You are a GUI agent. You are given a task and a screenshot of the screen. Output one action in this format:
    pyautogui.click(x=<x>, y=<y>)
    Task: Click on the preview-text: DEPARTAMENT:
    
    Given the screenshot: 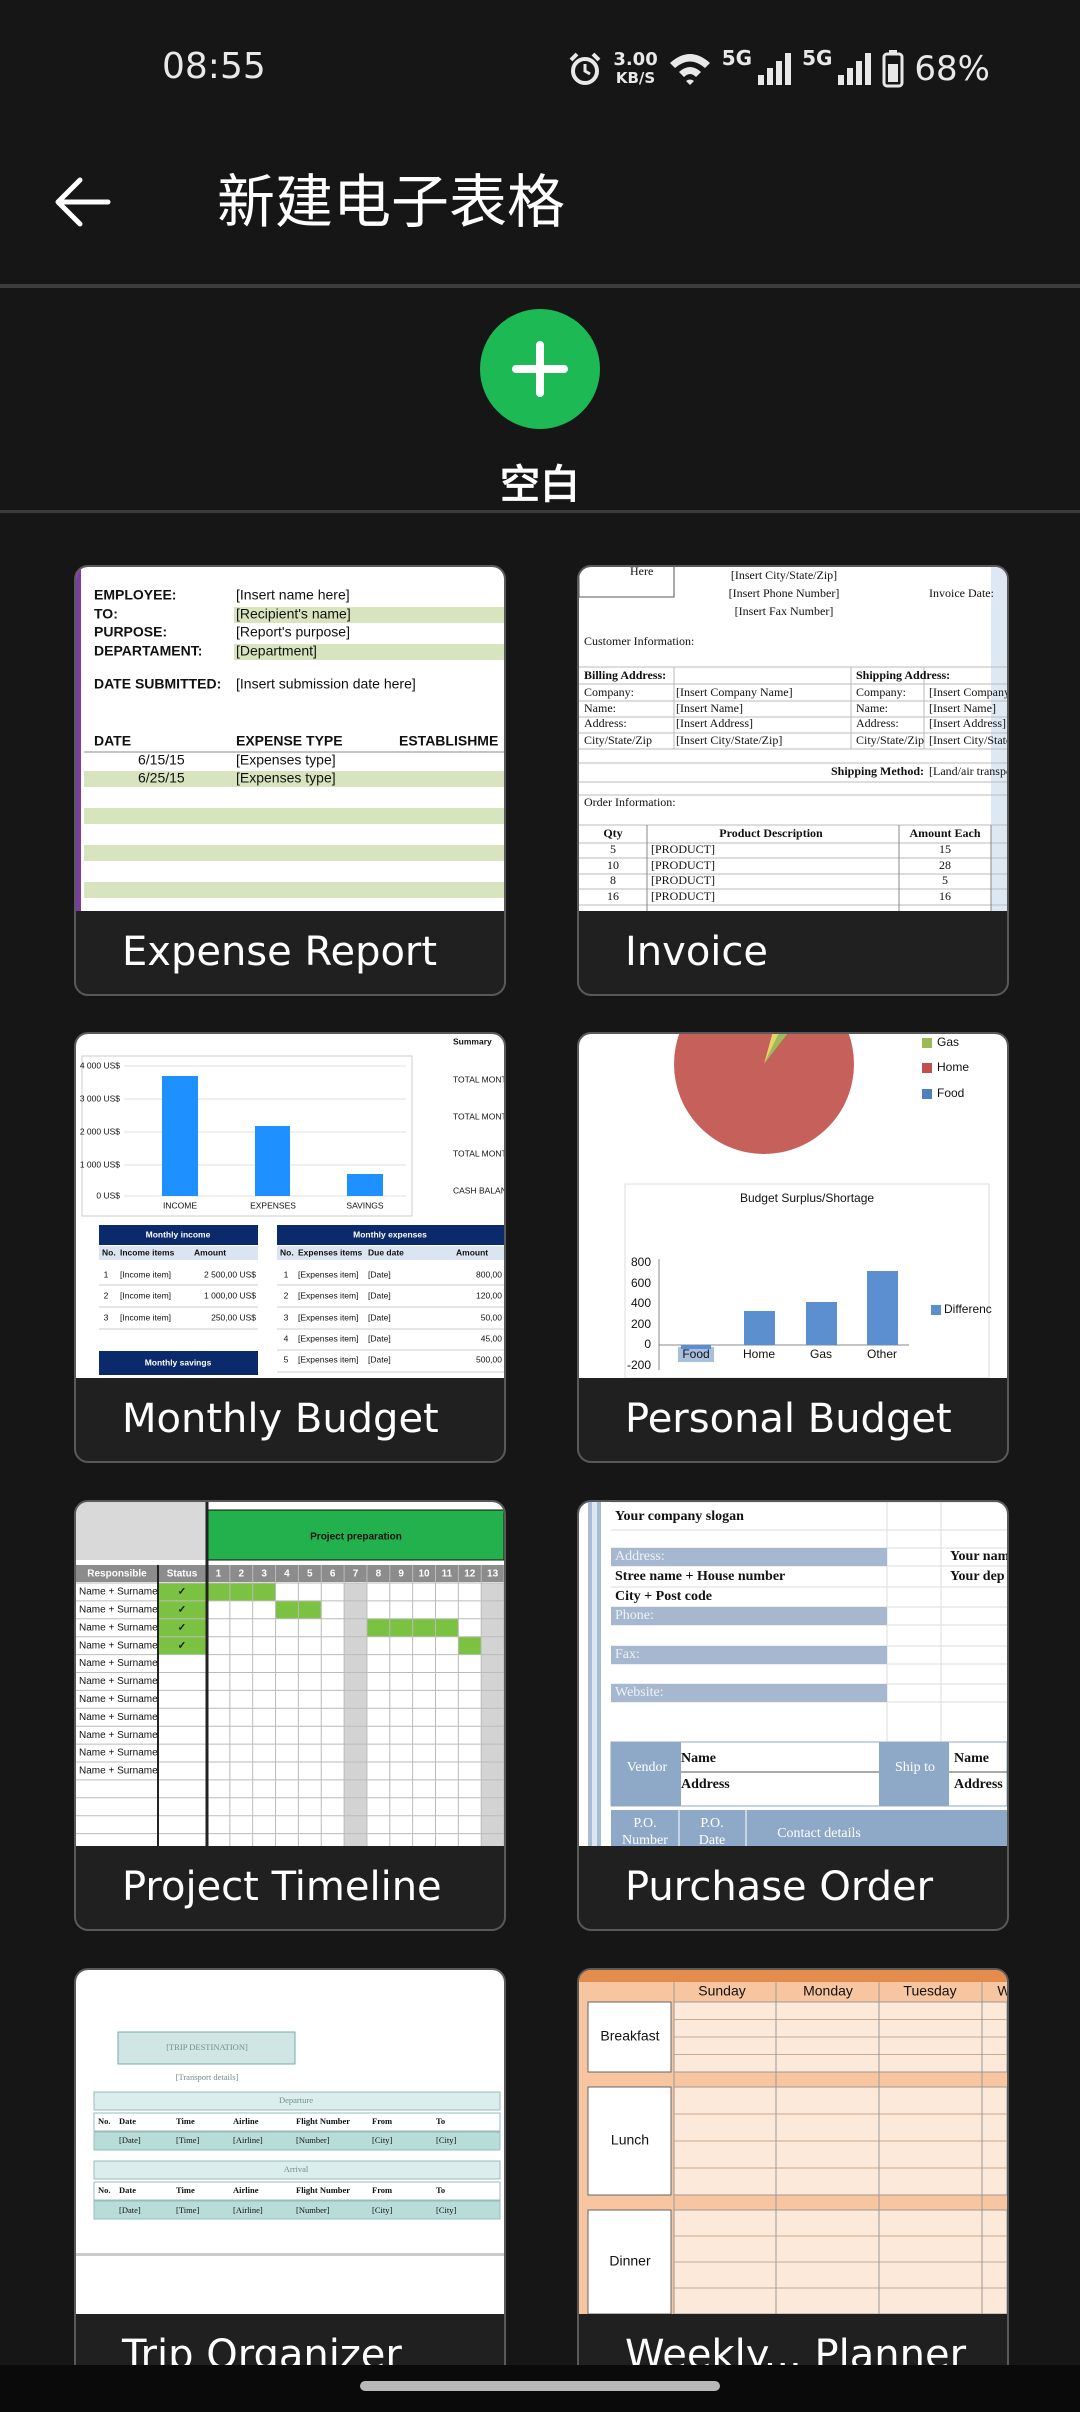 What is the action you would take?
    pyautogui.click(x=148, y=651)
    